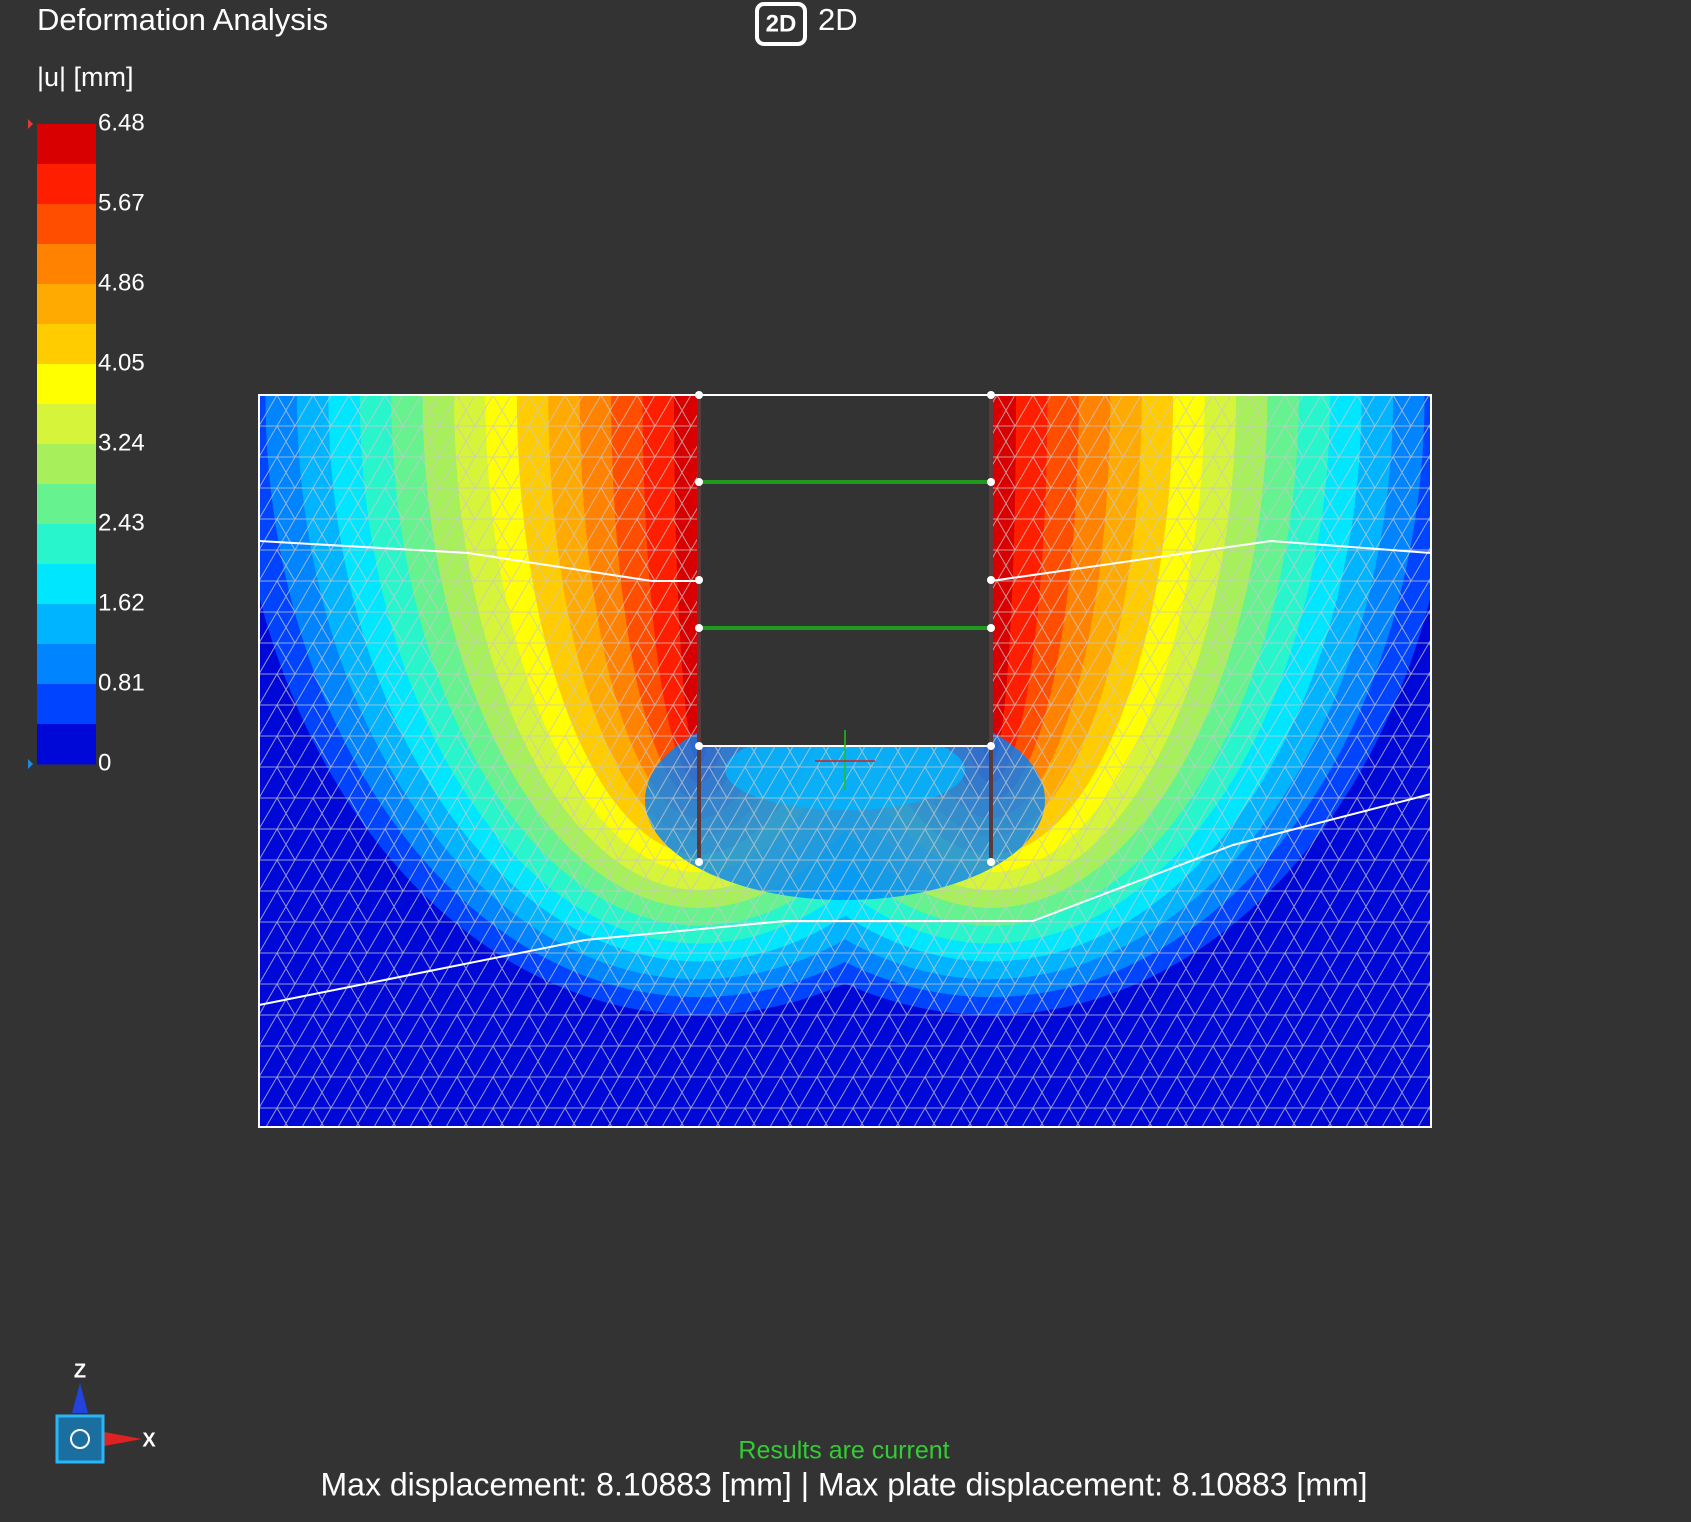 This screenshot has width=1691, height=1522. I want to click on mode-icon-frame, so click(781, 24).